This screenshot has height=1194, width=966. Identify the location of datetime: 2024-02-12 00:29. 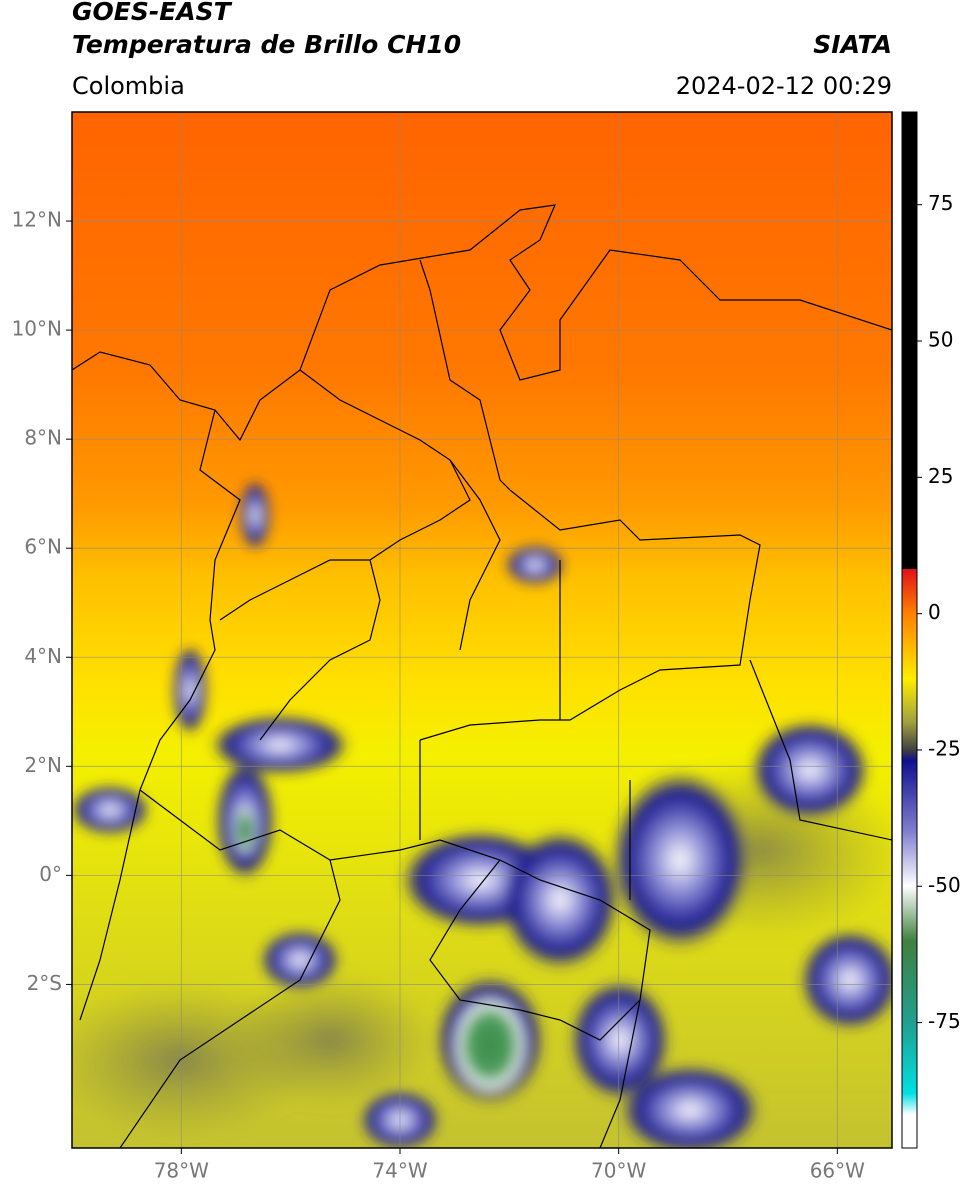
(784, 86).